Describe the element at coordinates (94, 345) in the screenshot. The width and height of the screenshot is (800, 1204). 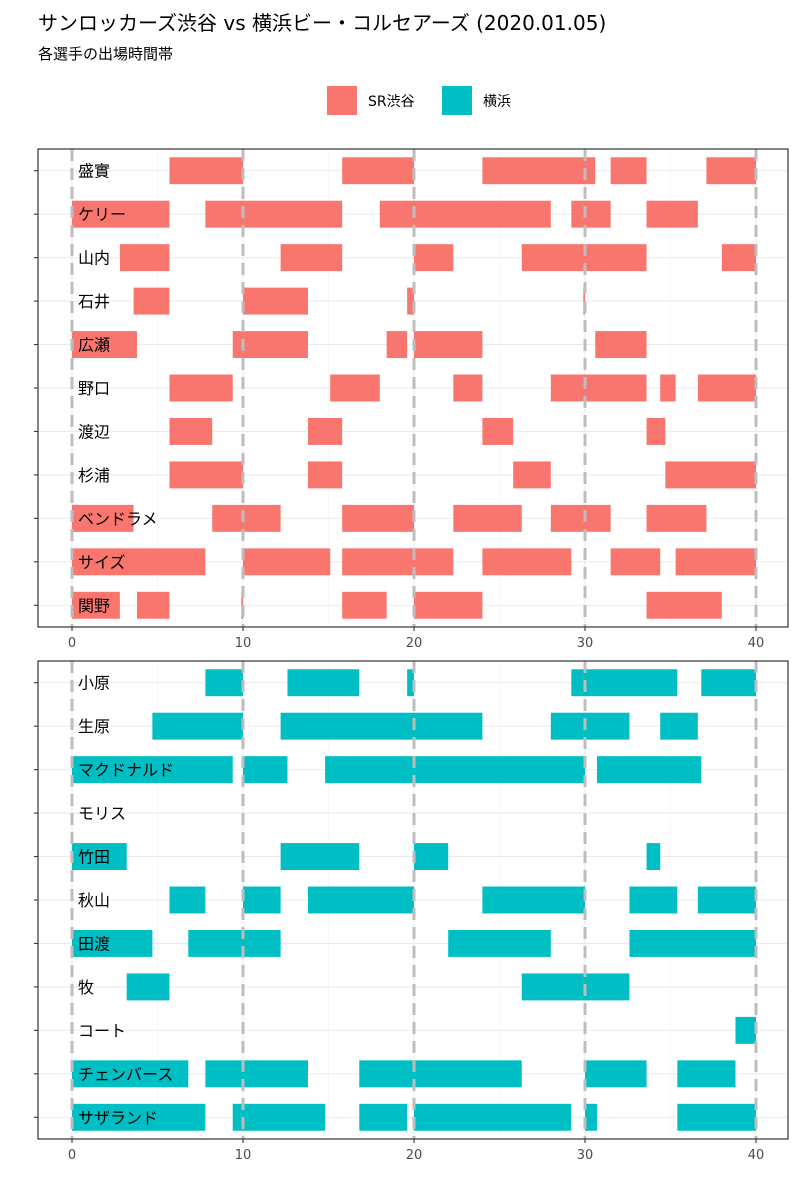
I see `player-label: 広瀬` at that location.